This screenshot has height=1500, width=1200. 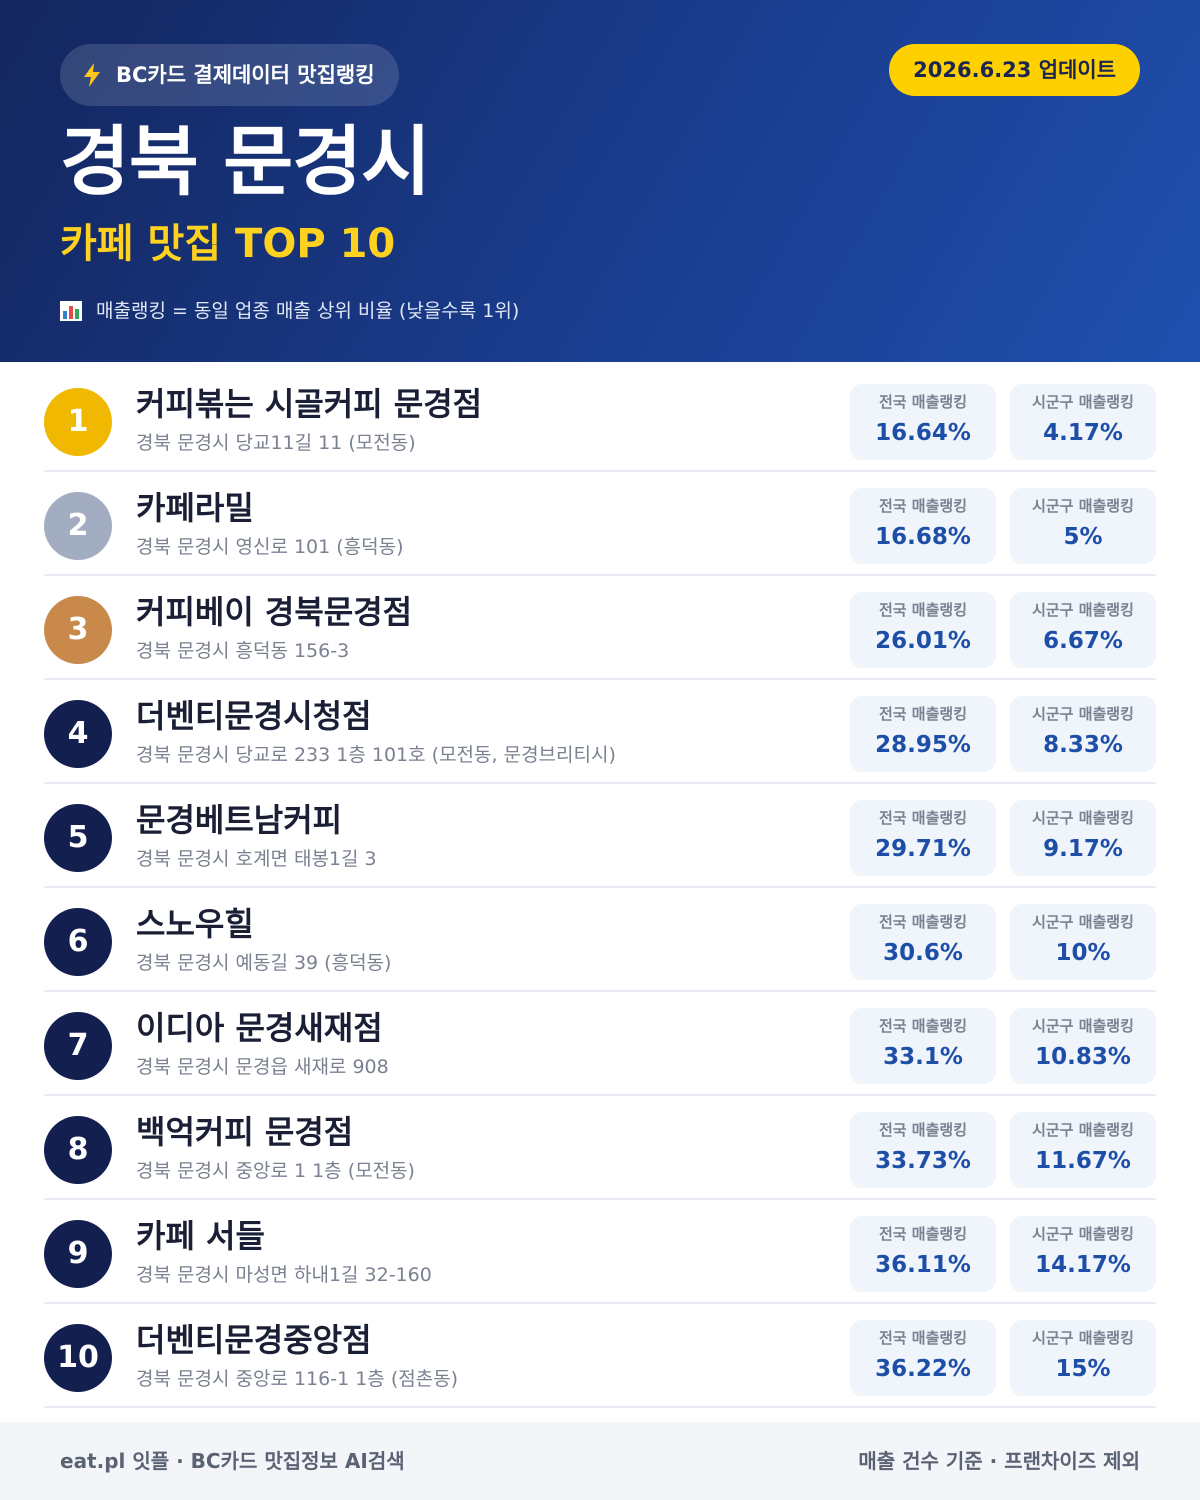 I want to click on place-name: 커피볶는 시골커피 문경점, so click(x=309, y=404).